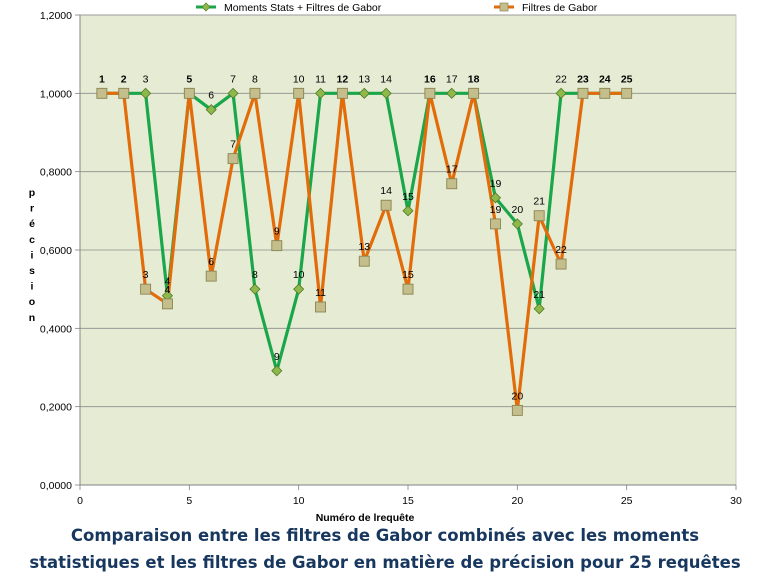 The width and height of the screenshot is (770, 584). Describe the element at coordinates (320, 79) in the screenshot. I see `data-label-series-1: 11` at that location.